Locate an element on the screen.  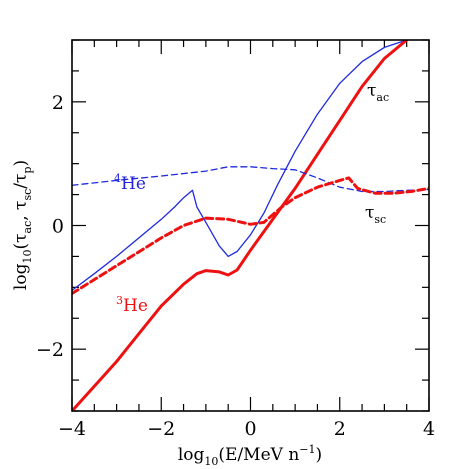
x-tick-label: 2 is located at coordinates (340, 429).